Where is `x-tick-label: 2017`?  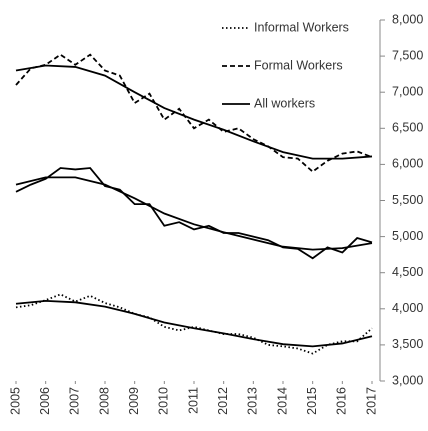
x-tick-label: 2017 is located at coordinates (371, 401).